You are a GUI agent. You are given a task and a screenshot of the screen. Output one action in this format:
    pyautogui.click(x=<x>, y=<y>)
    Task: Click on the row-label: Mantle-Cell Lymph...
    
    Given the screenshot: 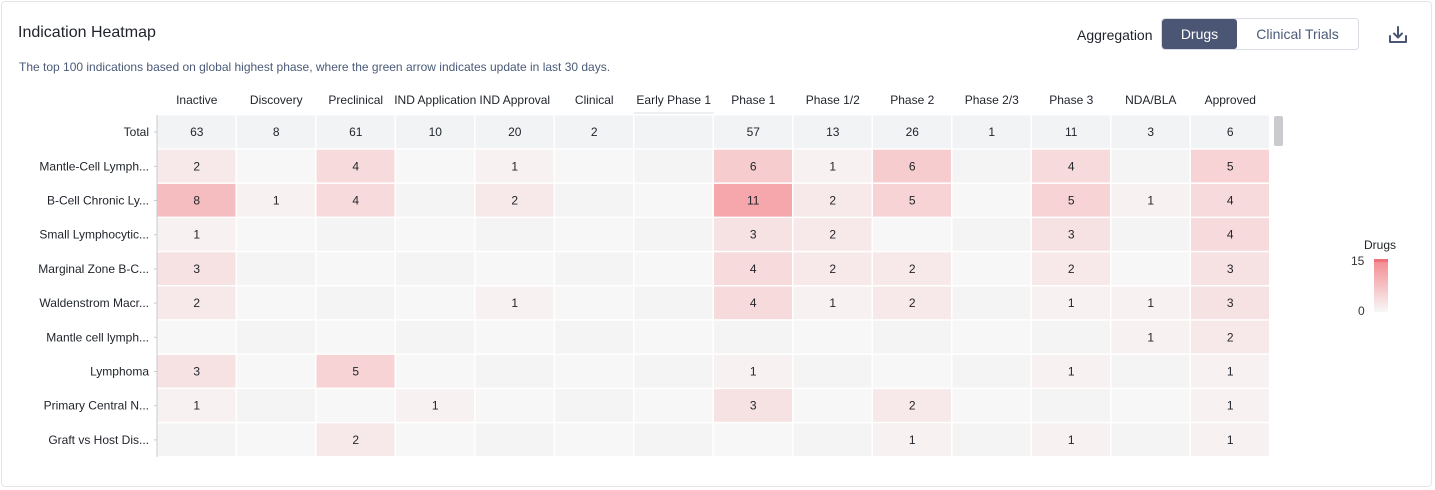 What is the action you would take?
    pyautogui.click(x=94, y=166)
    